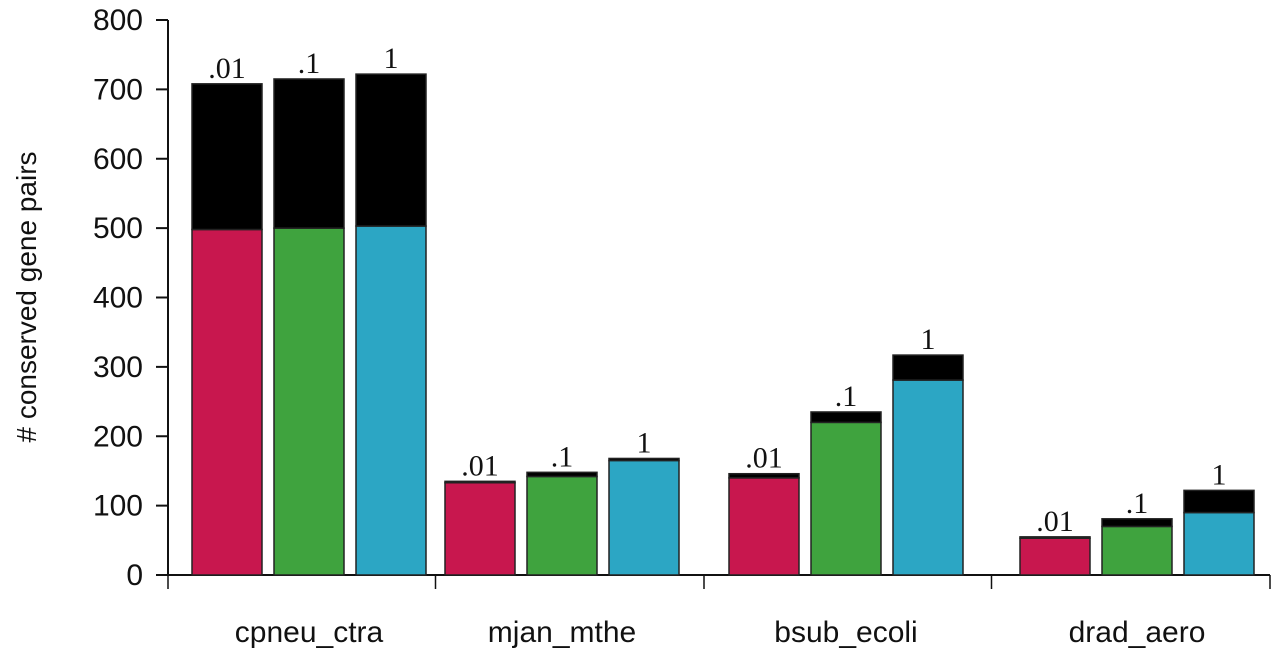  Describe the element at coordinates (118, 159) in the screenshot. I see `y-tick-label: 600` at that location.